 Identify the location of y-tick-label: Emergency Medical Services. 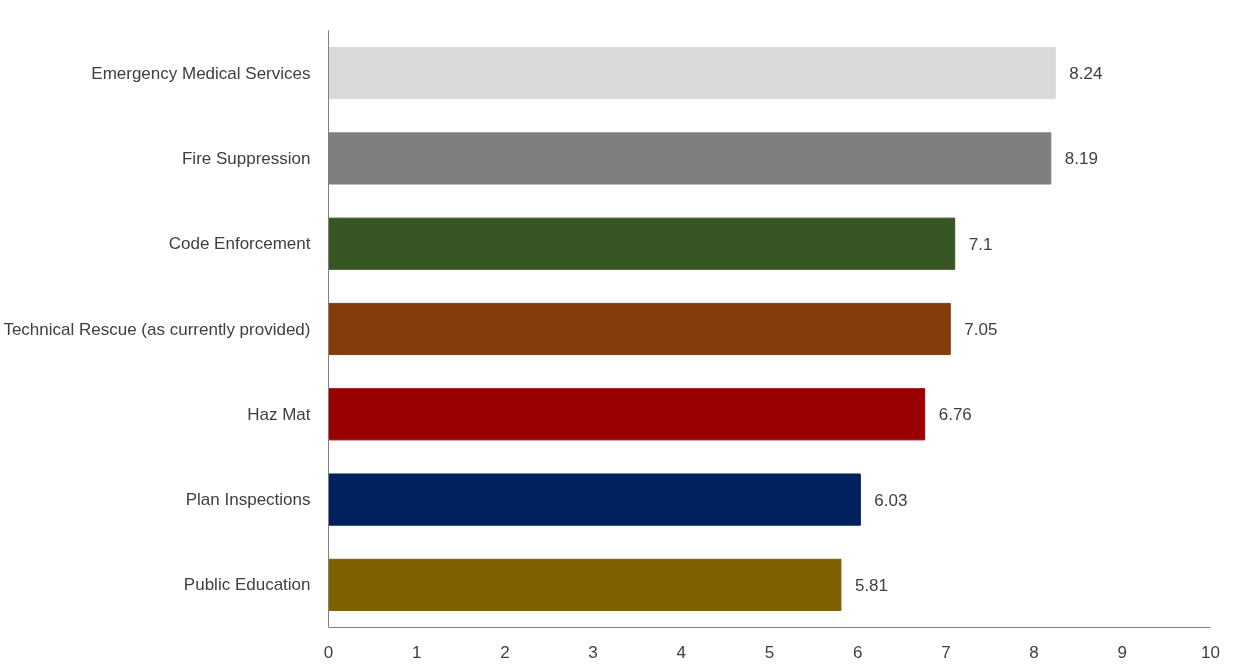
(201, 73).